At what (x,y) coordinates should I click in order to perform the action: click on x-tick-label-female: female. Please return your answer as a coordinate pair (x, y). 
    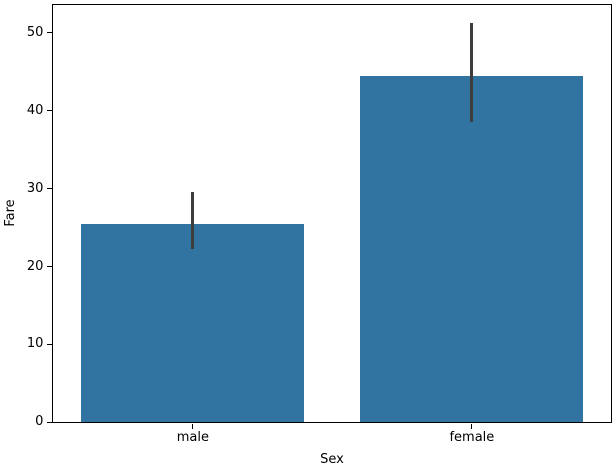
    Looking at the image, I should click on (472, 438).